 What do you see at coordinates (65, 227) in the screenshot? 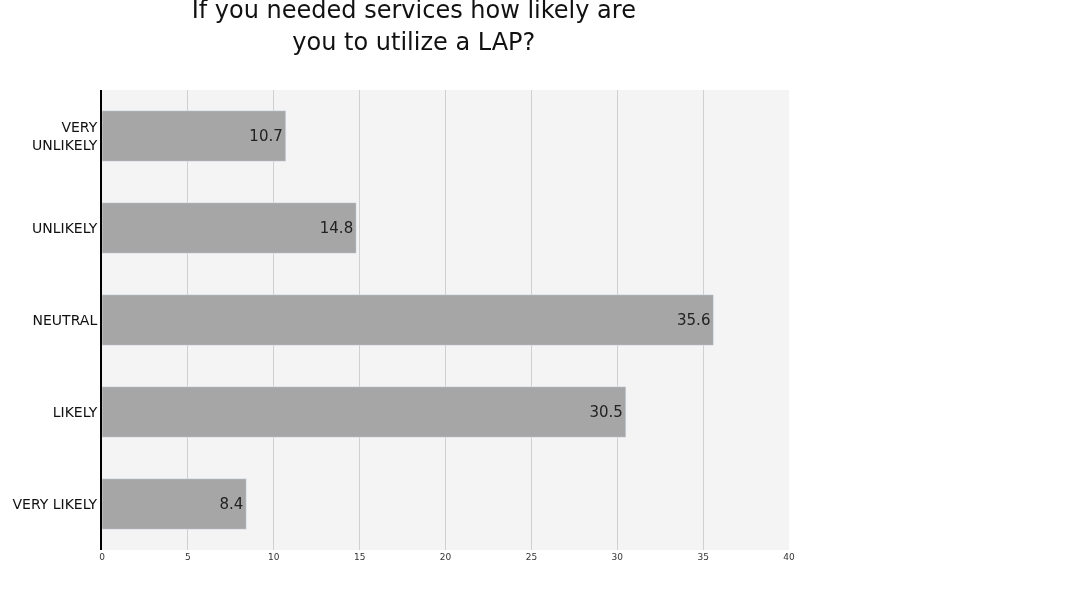
I see `y-tick-label: UNLIKELY` at bounding box center [65, 227].